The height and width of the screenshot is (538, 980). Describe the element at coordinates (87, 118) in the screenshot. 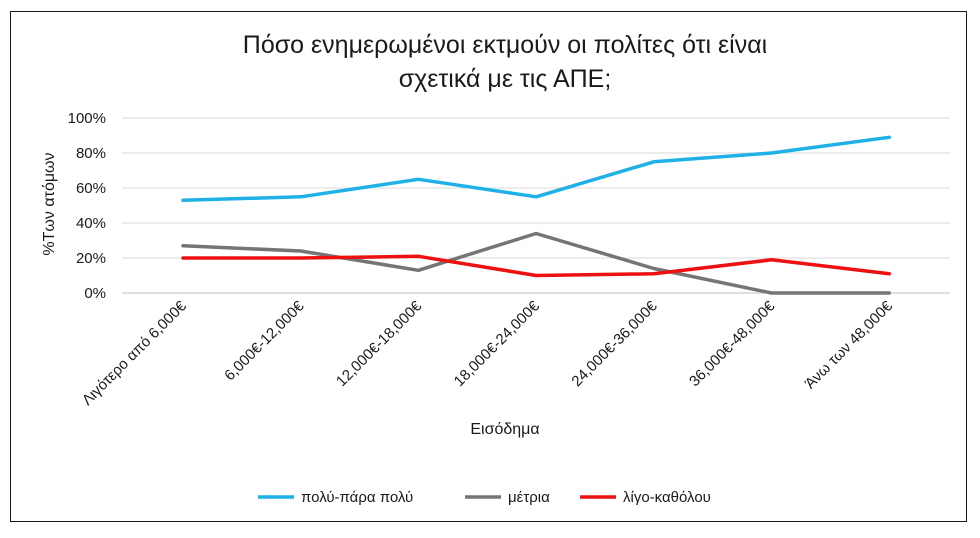

I see `y-tick-label: 100%` at that location.